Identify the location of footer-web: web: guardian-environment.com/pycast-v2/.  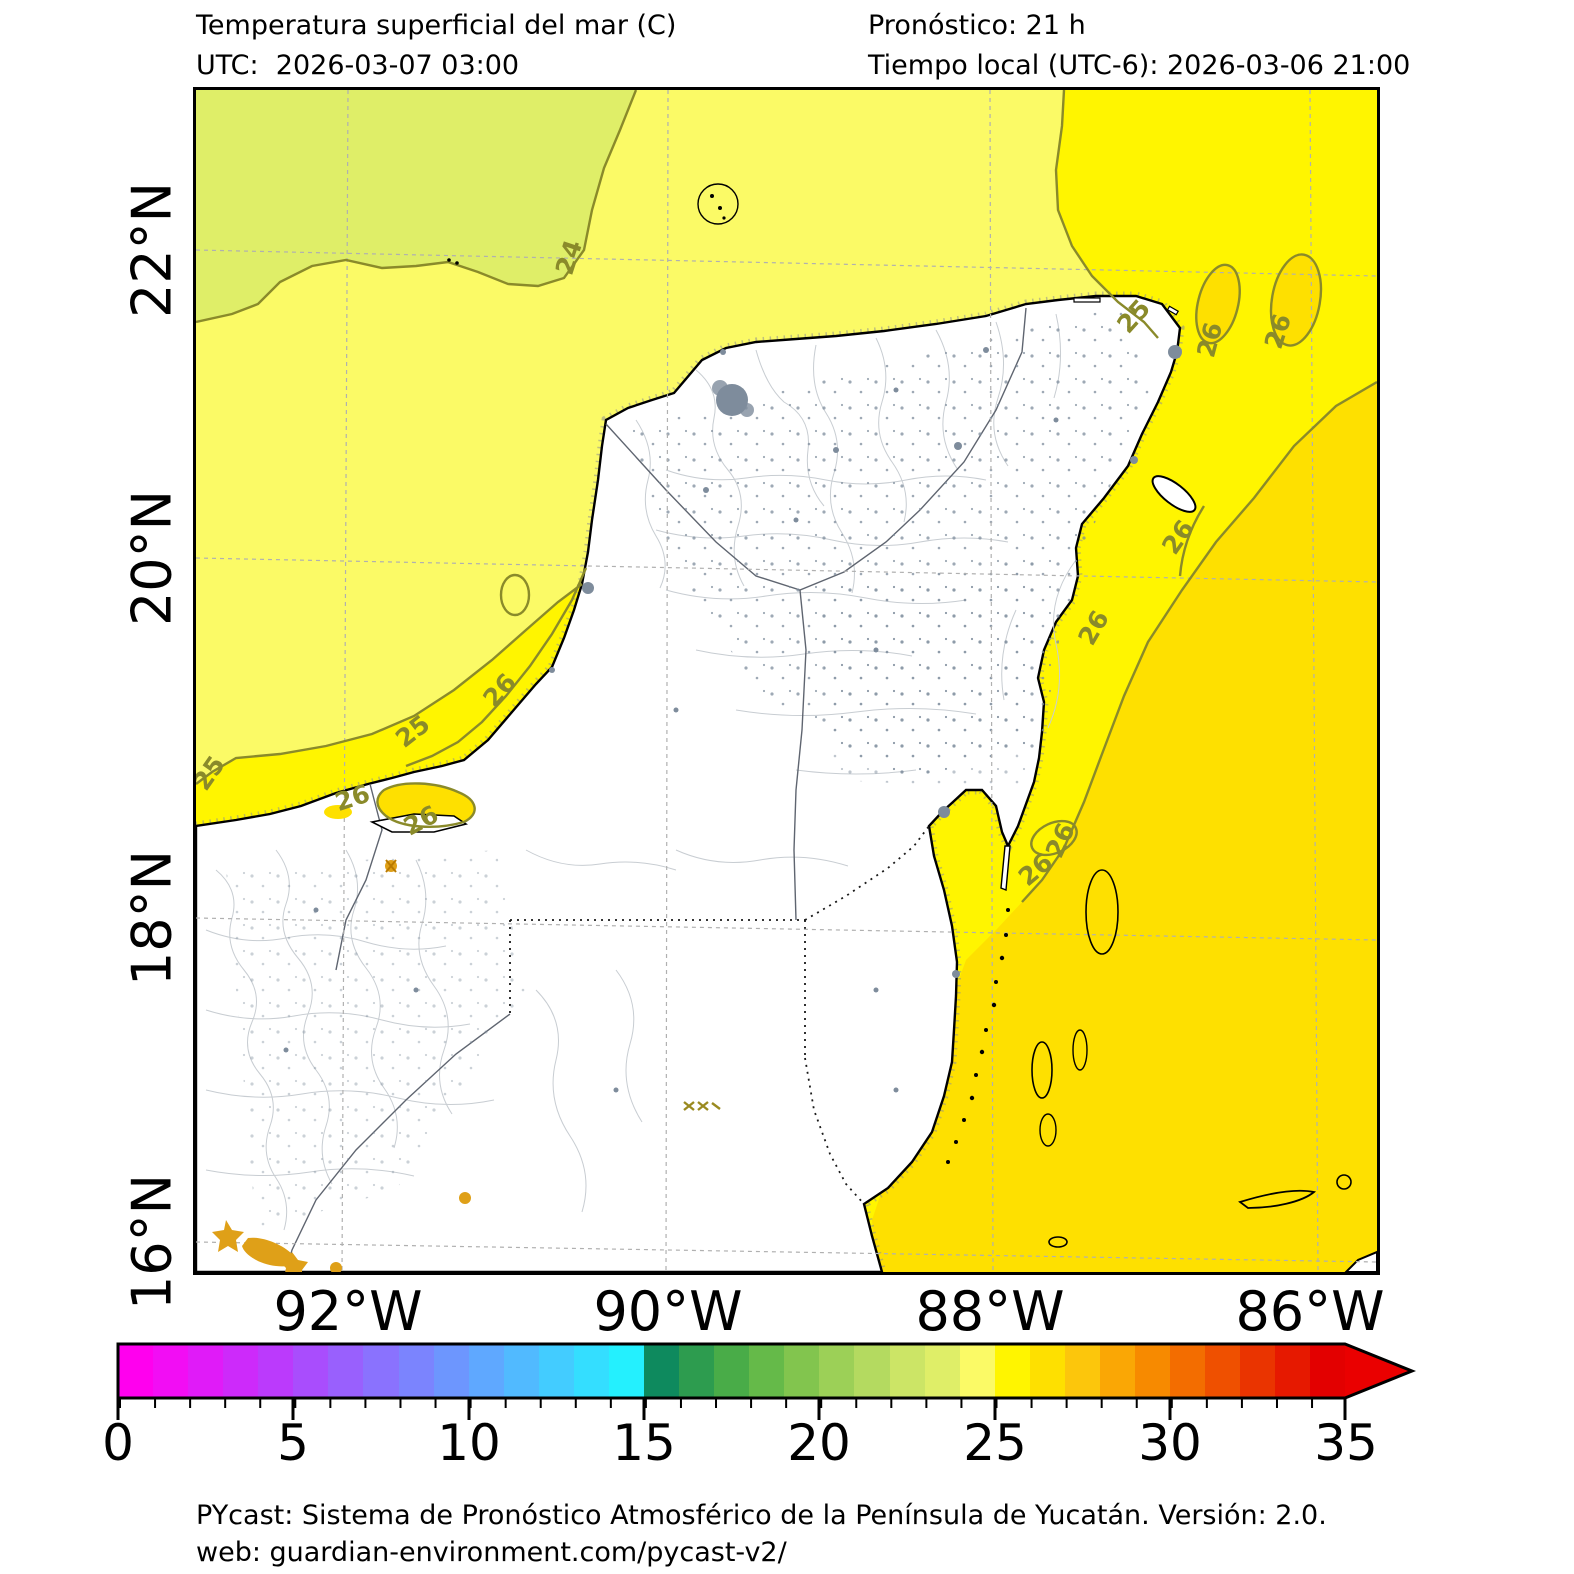
(491, 1552).